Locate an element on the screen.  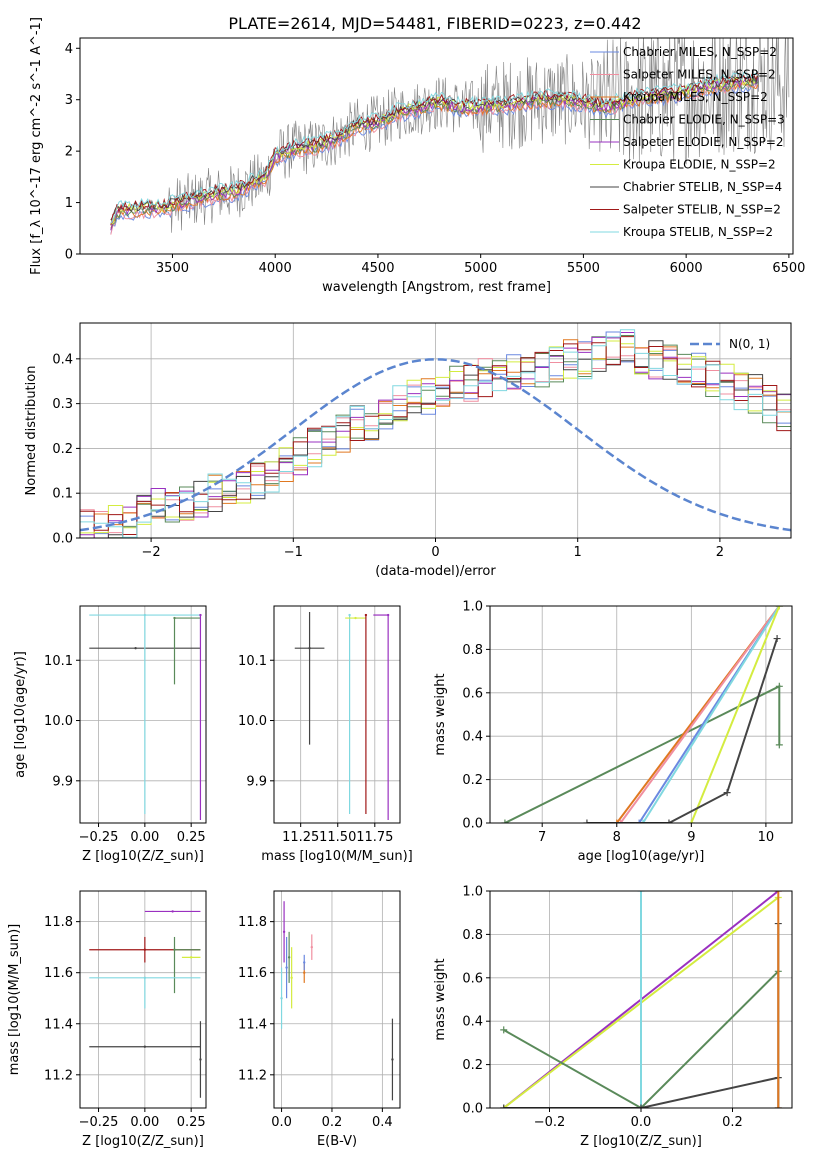
legend-label: Chabrier ELODIE, N_SSP=3 is located at coordinates (704, 120).